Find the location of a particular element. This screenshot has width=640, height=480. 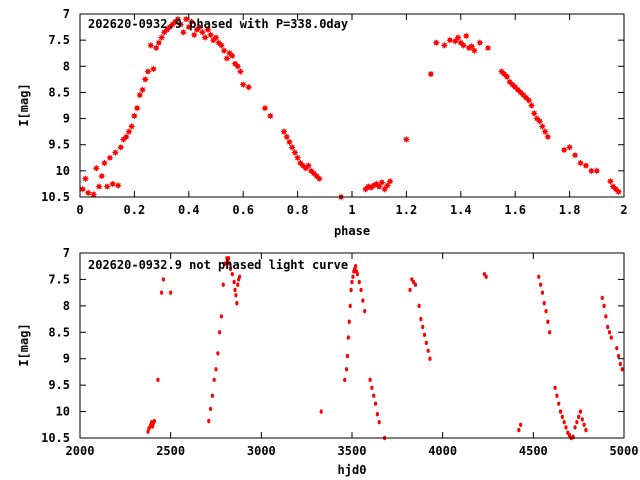

x-tick-label: 4500 is located at coordinates (533, 451).